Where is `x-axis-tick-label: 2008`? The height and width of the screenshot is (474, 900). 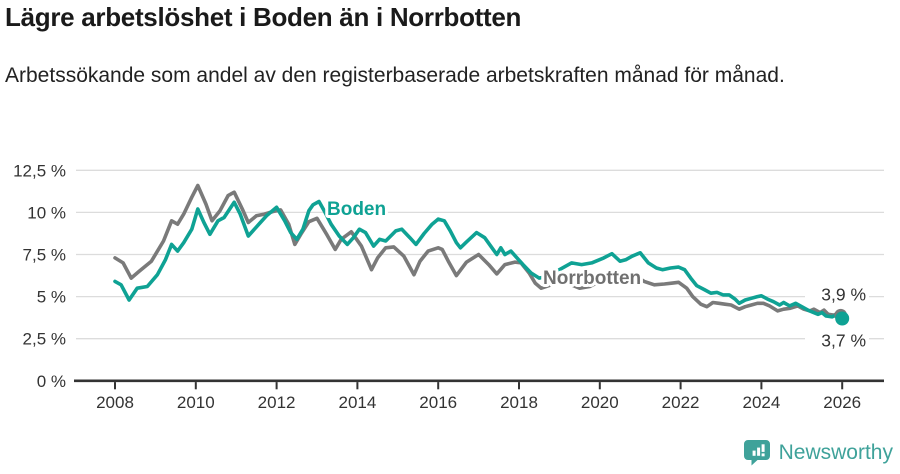
x-axis-tick-label: 2008 is located at coordinates (115, 402).